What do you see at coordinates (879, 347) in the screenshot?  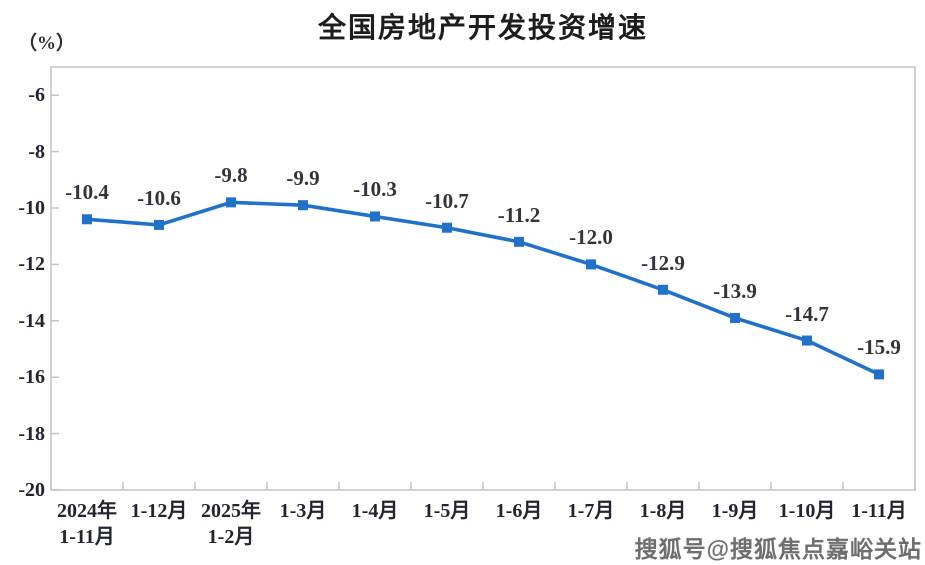 I see `data-point-label: -15.9` at bounding box center [879, 347].